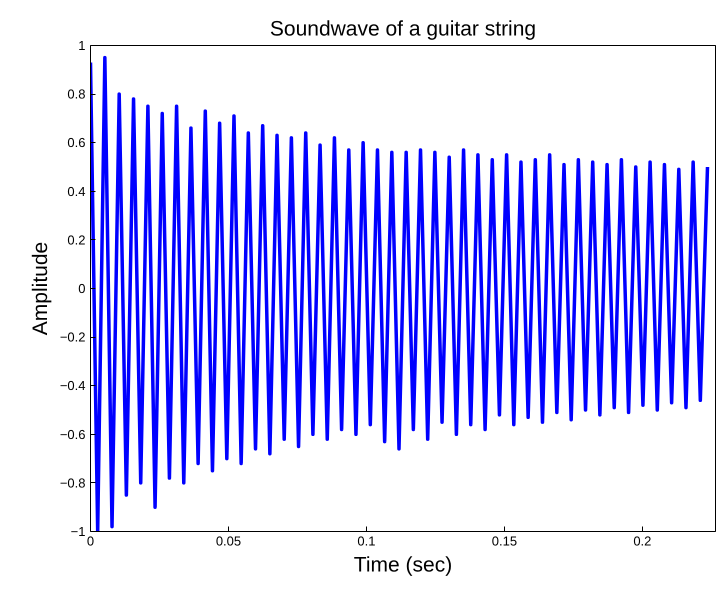  What do you see at coordinates (76, 142) in the screenshot?
I see `y-tick-label: 0.6` at bounding box center [76, 142].